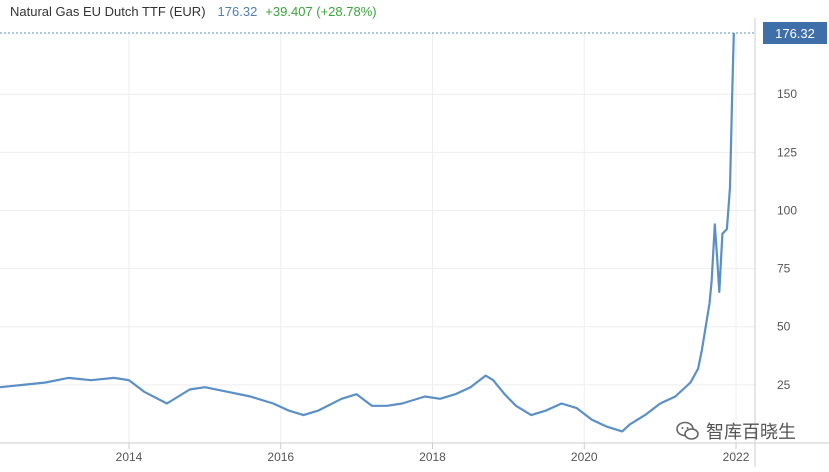  What do you see at coordinates (784, 327) in the screenshot?
I see `y-tick-label: 50` at bounding box center [784, 327].